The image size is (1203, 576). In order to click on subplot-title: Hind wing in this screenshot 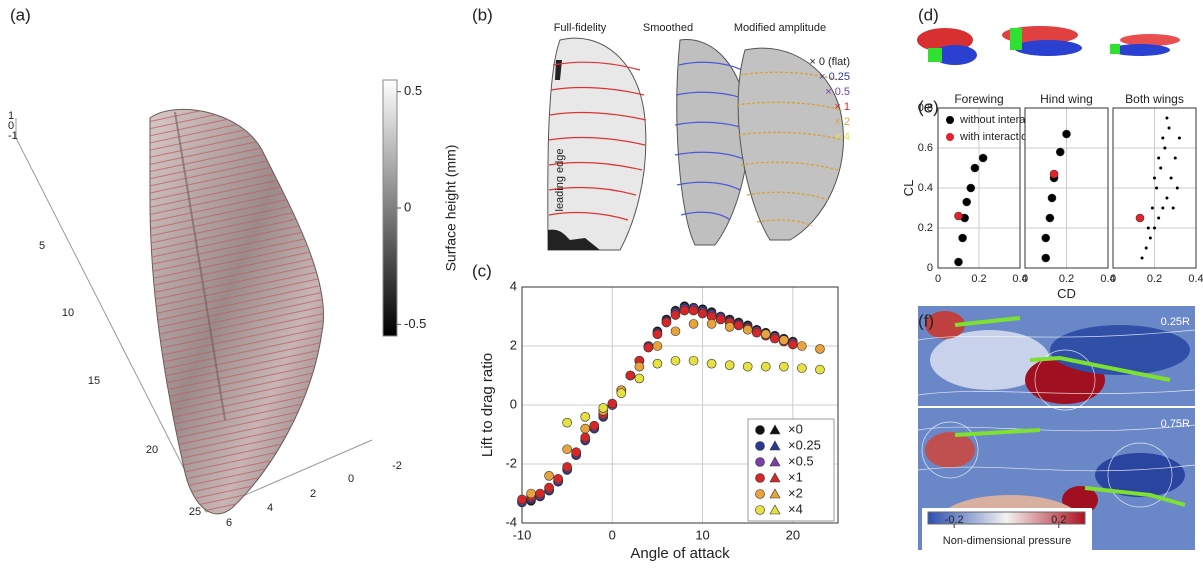, I will do `click(1066, 99)`.